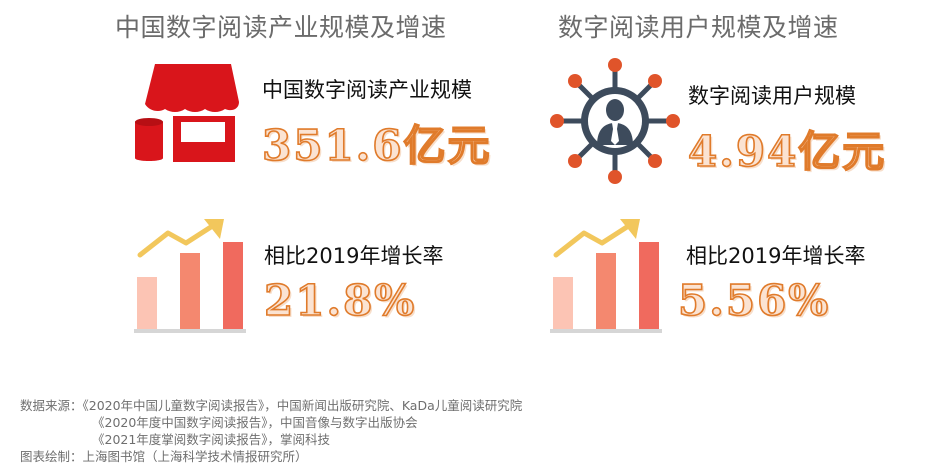  Describe the element at coordinates (615, 121) in the screenshot. I see `user-network-icon` at that location.